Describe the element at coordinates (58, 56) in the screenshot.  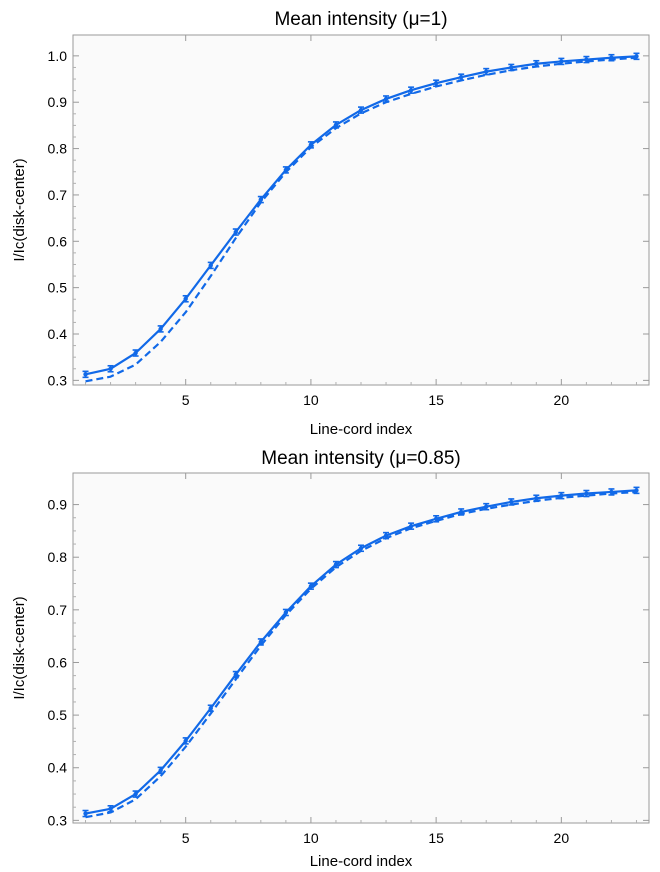
I see `y-tick-label: 1.0` at that location.